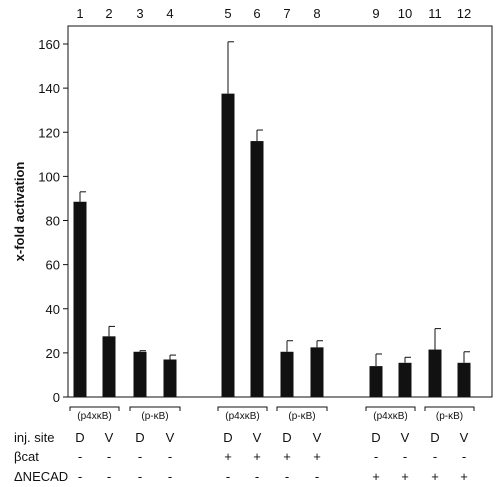 This screenshot has width=500, height=487. What do you see at coordinates (375, 13) in the screenshot?
I see `category-label: 9` at bounding box center [375, 13].